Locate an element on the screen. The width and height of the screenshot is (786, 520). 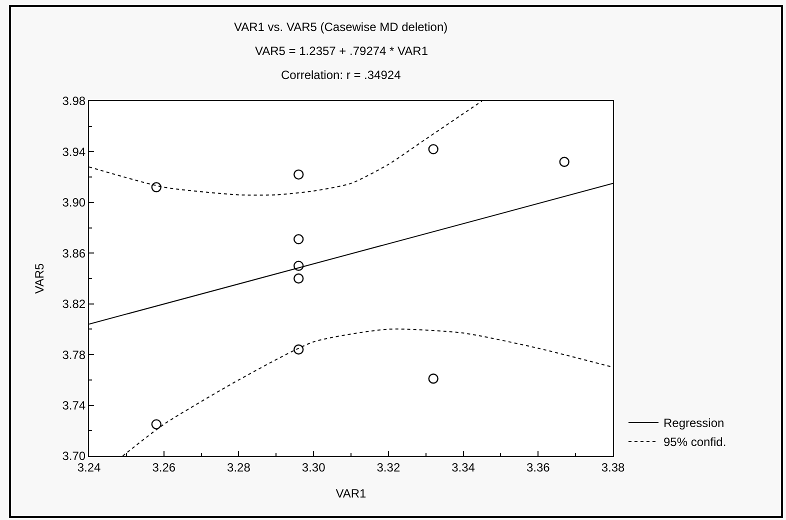
y-tick-label: 3.94 is located at coordinates (74, 151).